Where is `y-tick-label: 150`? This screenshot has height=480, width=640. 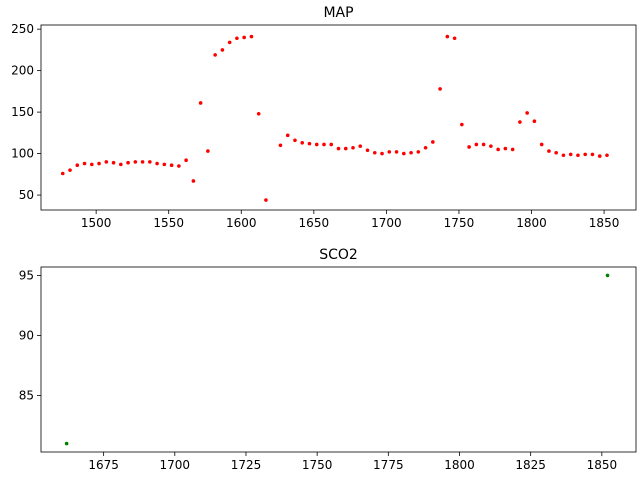 y-tick-label: 150 is located at coordinates (22, 112).